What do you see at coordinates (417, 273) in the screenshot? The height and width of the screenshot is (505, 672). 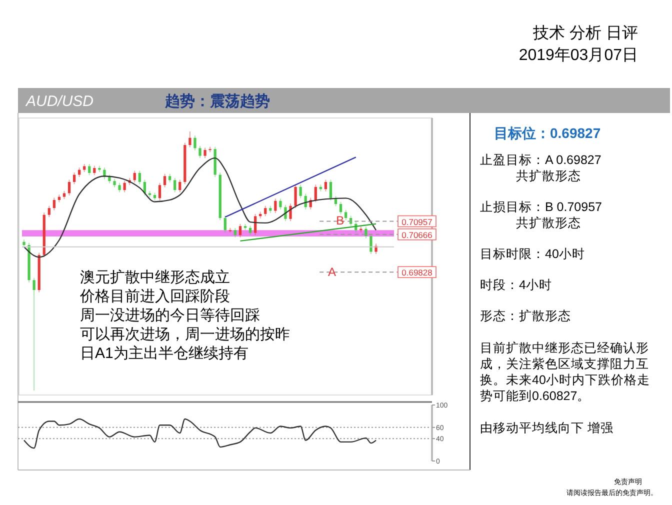 I see `y-tick-label: 0.69828` at bounding box center [417, 273].